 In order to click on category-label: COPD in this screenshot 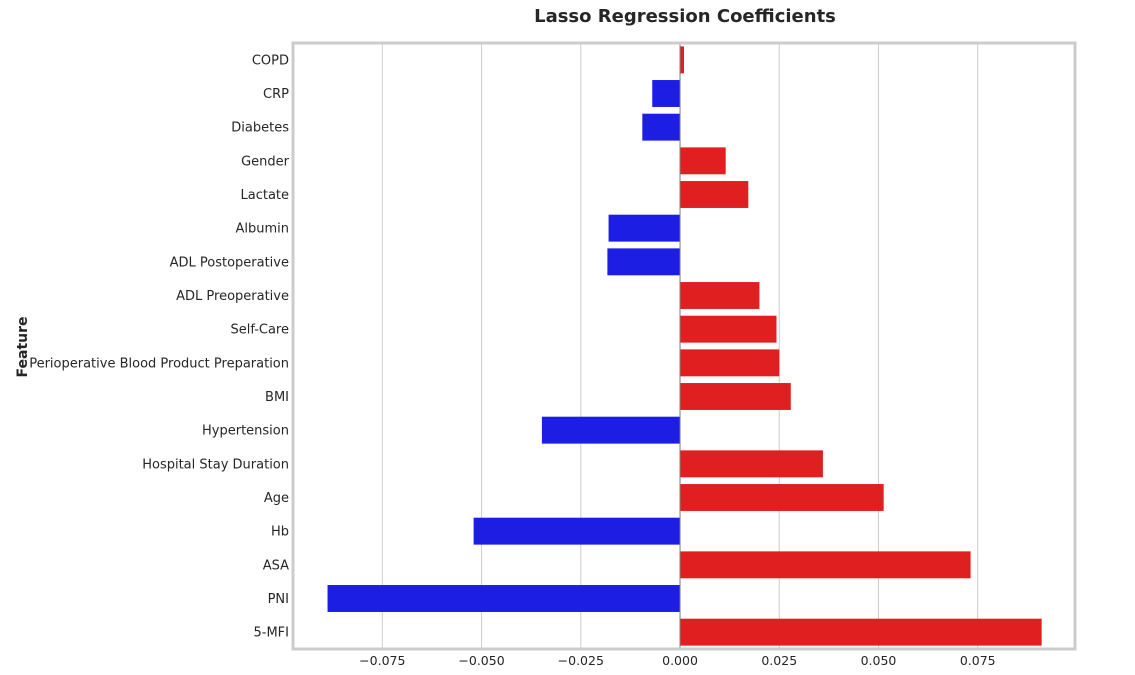, I will do `click(270, 60)`.